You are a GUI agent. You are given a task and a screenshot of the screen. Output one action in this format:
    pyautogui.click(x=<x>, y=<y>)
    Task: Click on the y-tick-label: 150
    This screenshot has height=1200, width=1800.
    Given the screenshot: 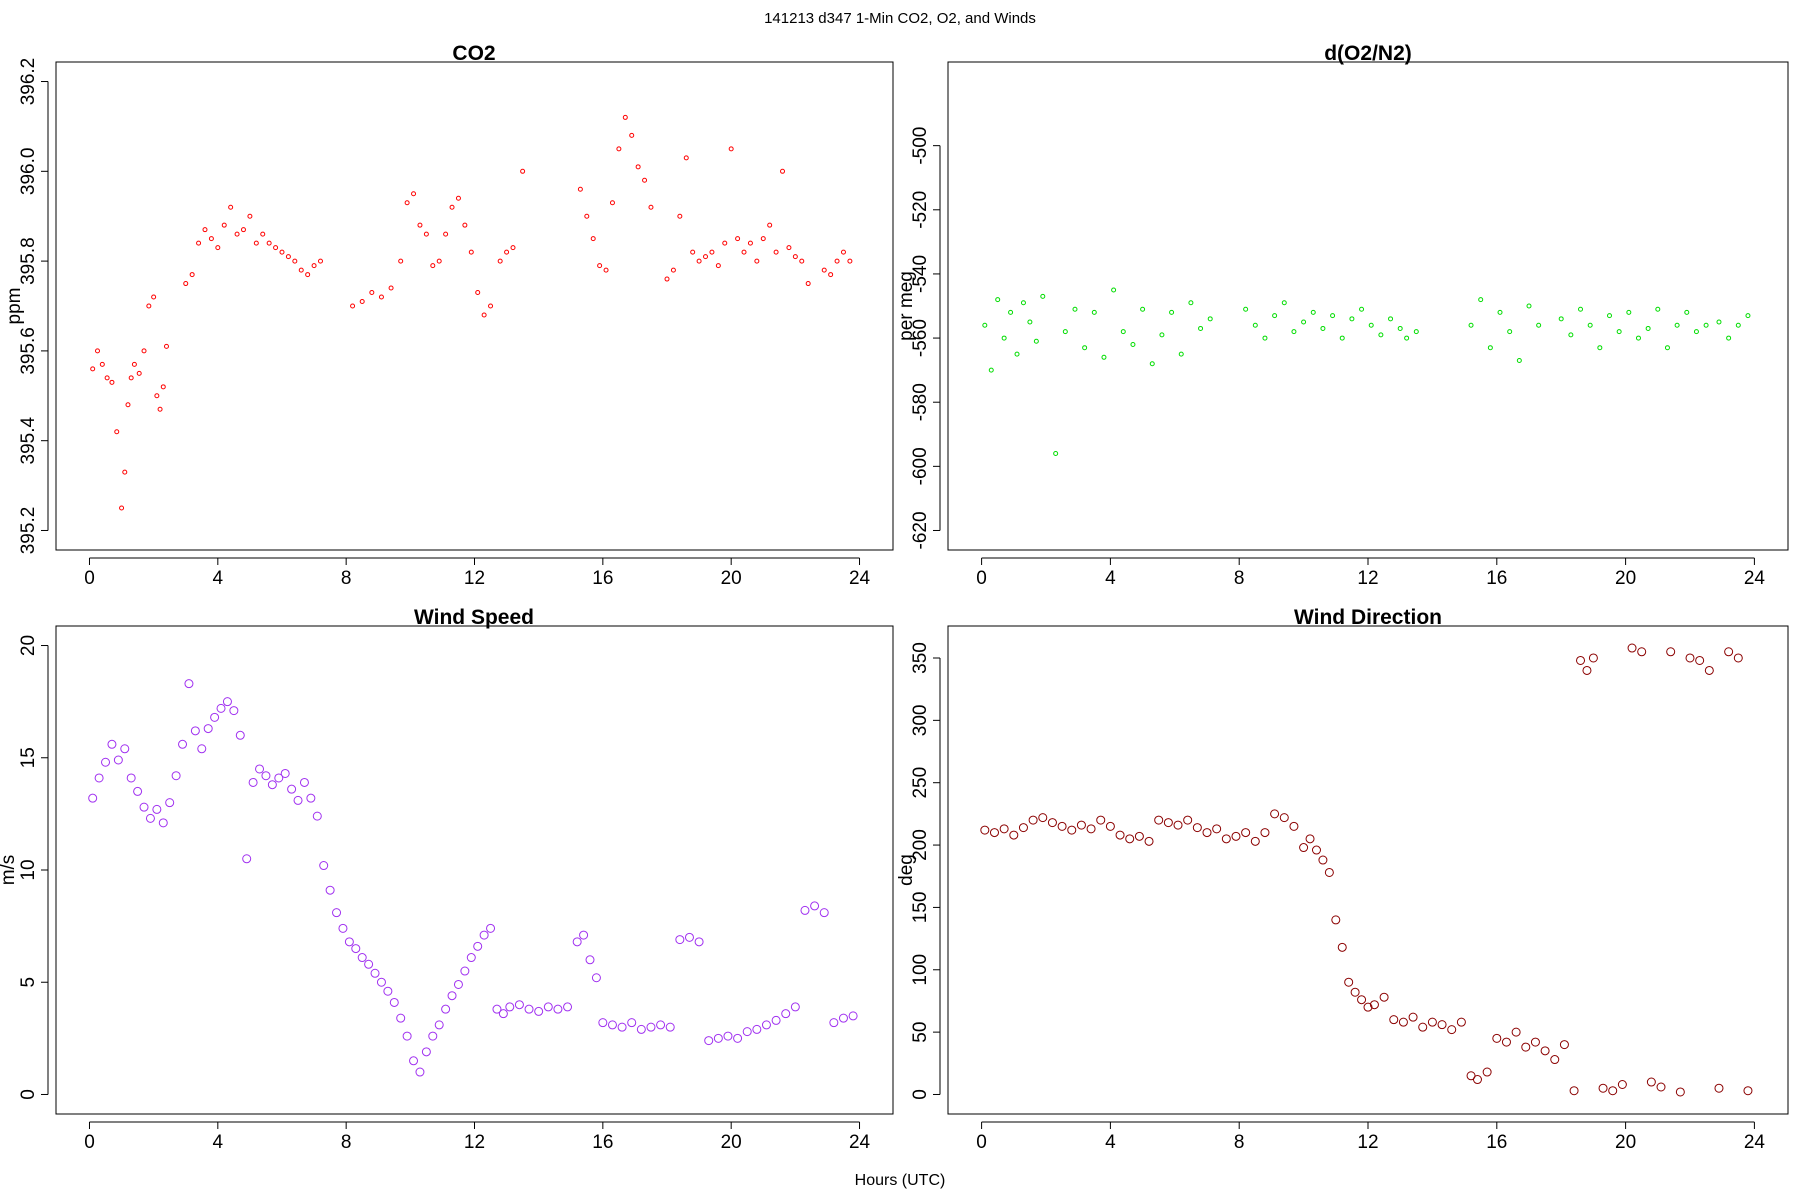 What is the action you would take?
    pyautogui.click(x=920, y=908)
    